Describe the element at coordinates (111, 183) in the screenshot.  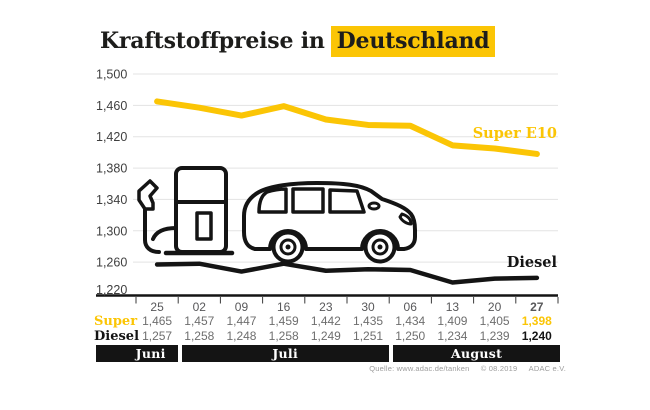
I see `y-axis-labels: 1,500 1,460 1,420 1,380 1,340 1,300 1,260 1,220` at that location.